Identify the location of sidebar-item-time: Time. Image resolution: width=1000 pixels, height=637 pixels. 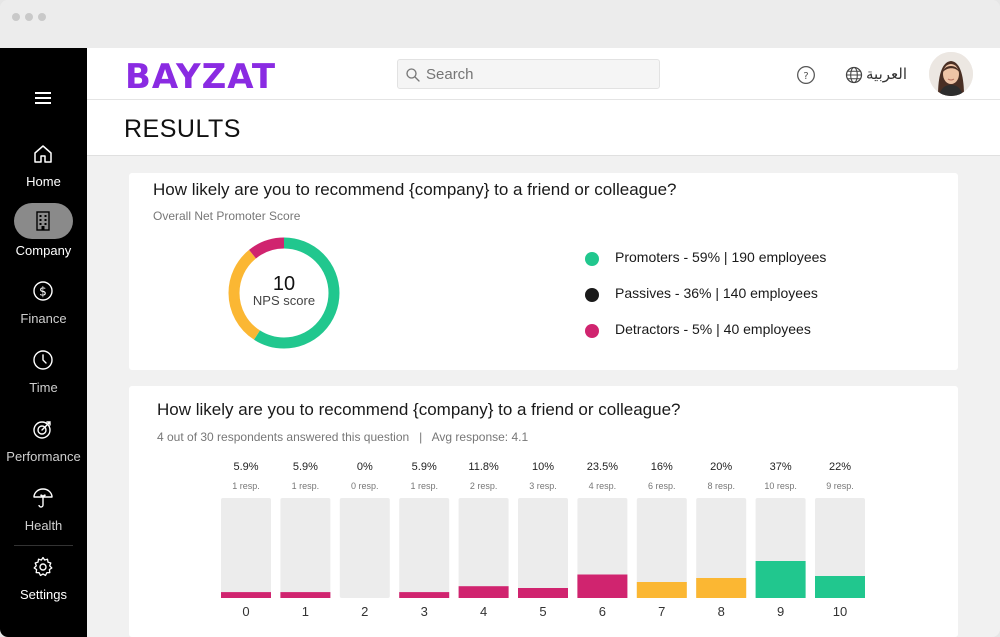
(43, 378).